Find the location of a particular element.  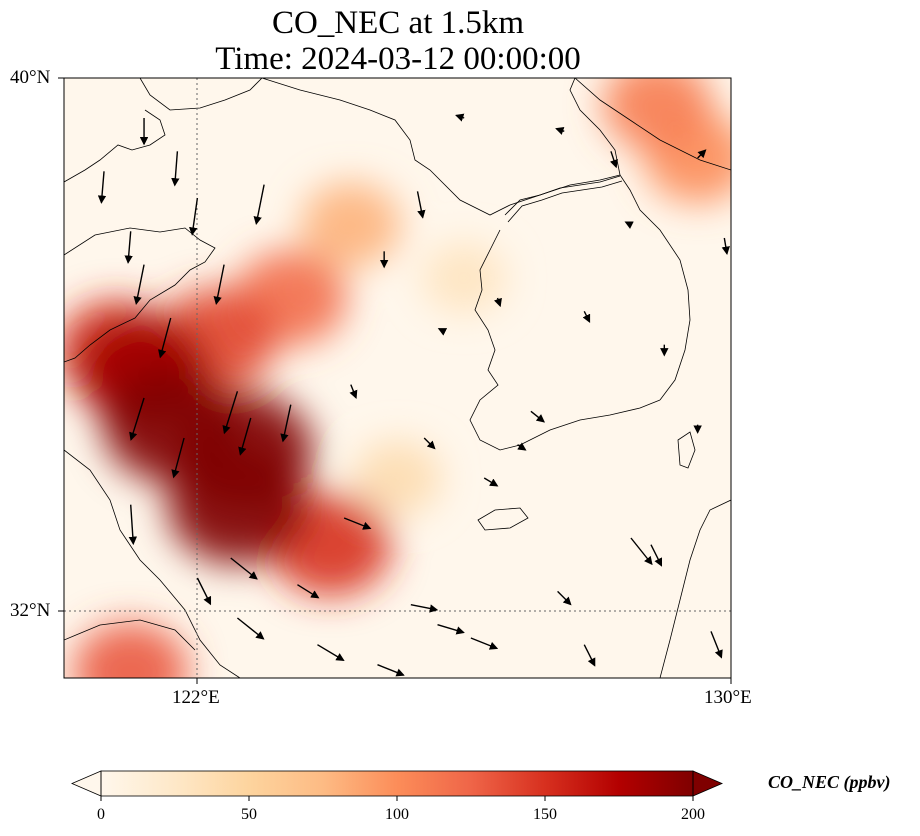

colorbar-ticks is located at coordinates (397, 798).